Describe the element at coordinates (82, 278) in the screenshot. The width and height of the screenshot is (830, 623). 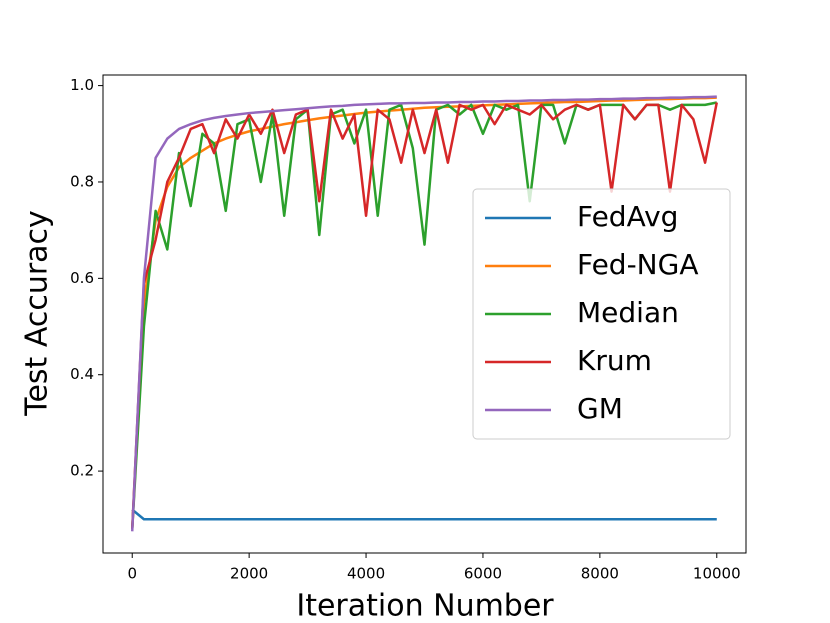
I see `y-tick-label: 0.6` at that location.